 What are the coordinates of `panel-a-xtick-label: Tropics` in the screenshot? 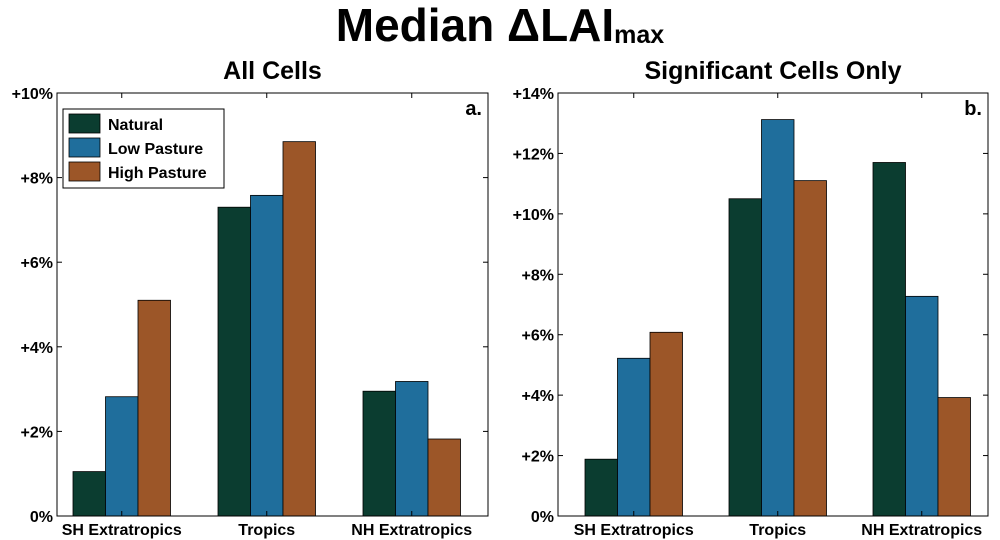 It's located at (266, 530).